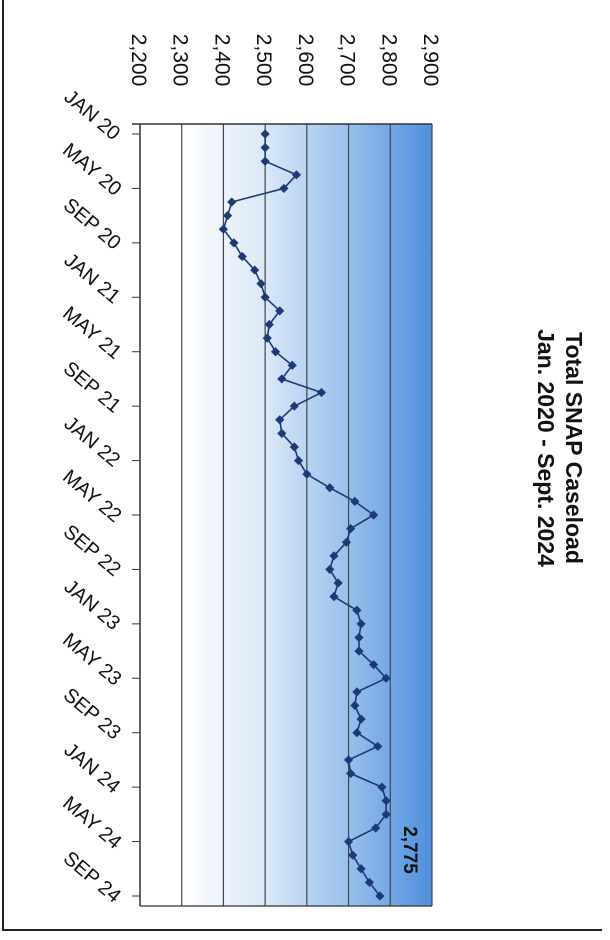 The image size is (610, 940). I want to click on time-tick-label: JAN 21, so click(92, 278).